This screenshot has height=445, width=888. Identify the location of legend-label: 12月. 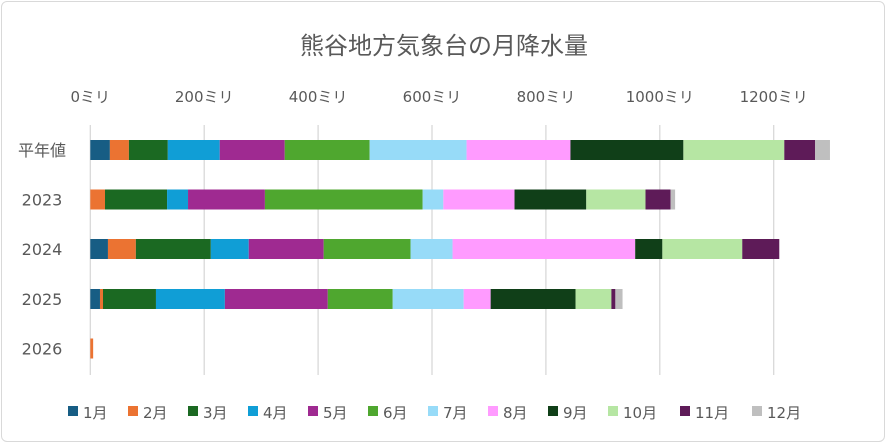
(784, 413).